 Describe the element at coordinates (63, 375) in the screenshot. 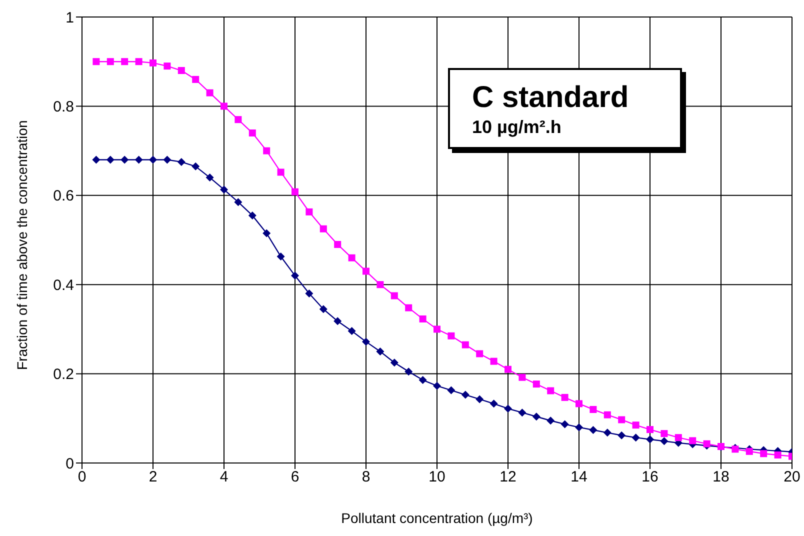

I see `y-tick-label: 0.2` at that location.